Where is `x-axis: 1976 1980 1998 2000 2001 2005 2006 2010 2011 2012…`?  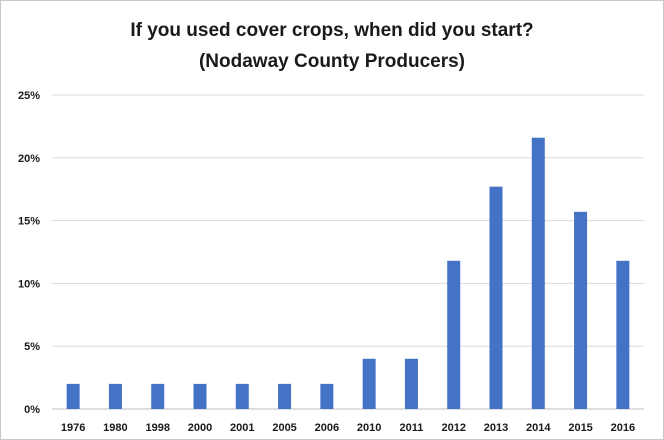 x-axis: 1976 1980 1998 2000 2001 2005 2006 2010 2011 2012… is located at coordinates (348, 428).